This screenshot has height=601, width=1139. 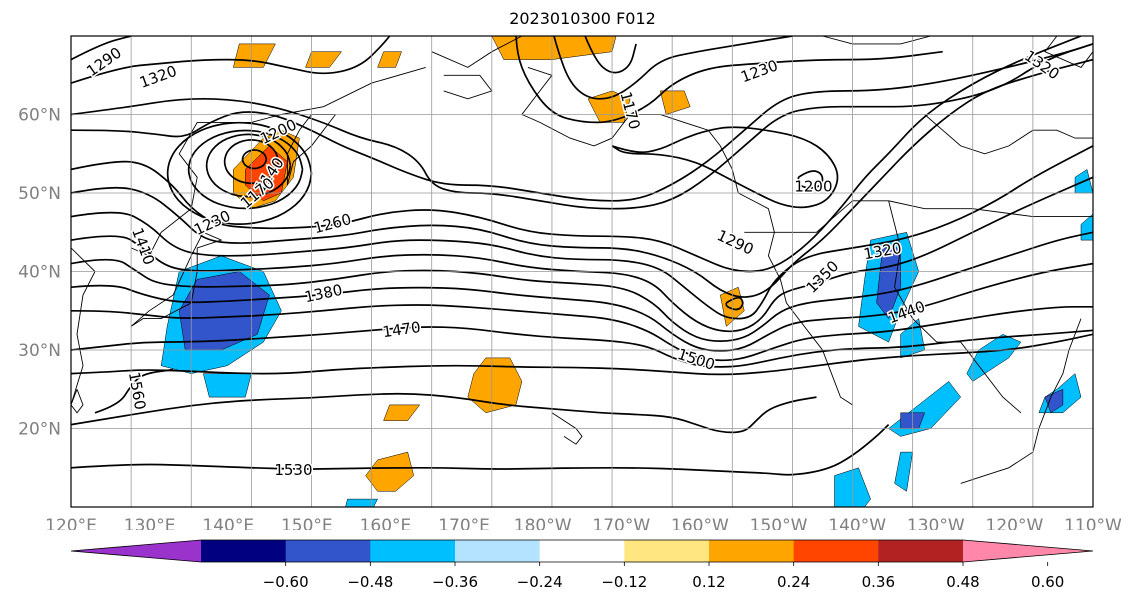 I want to click on lon-tick-label: 150°W, so click(x=779, y=523).